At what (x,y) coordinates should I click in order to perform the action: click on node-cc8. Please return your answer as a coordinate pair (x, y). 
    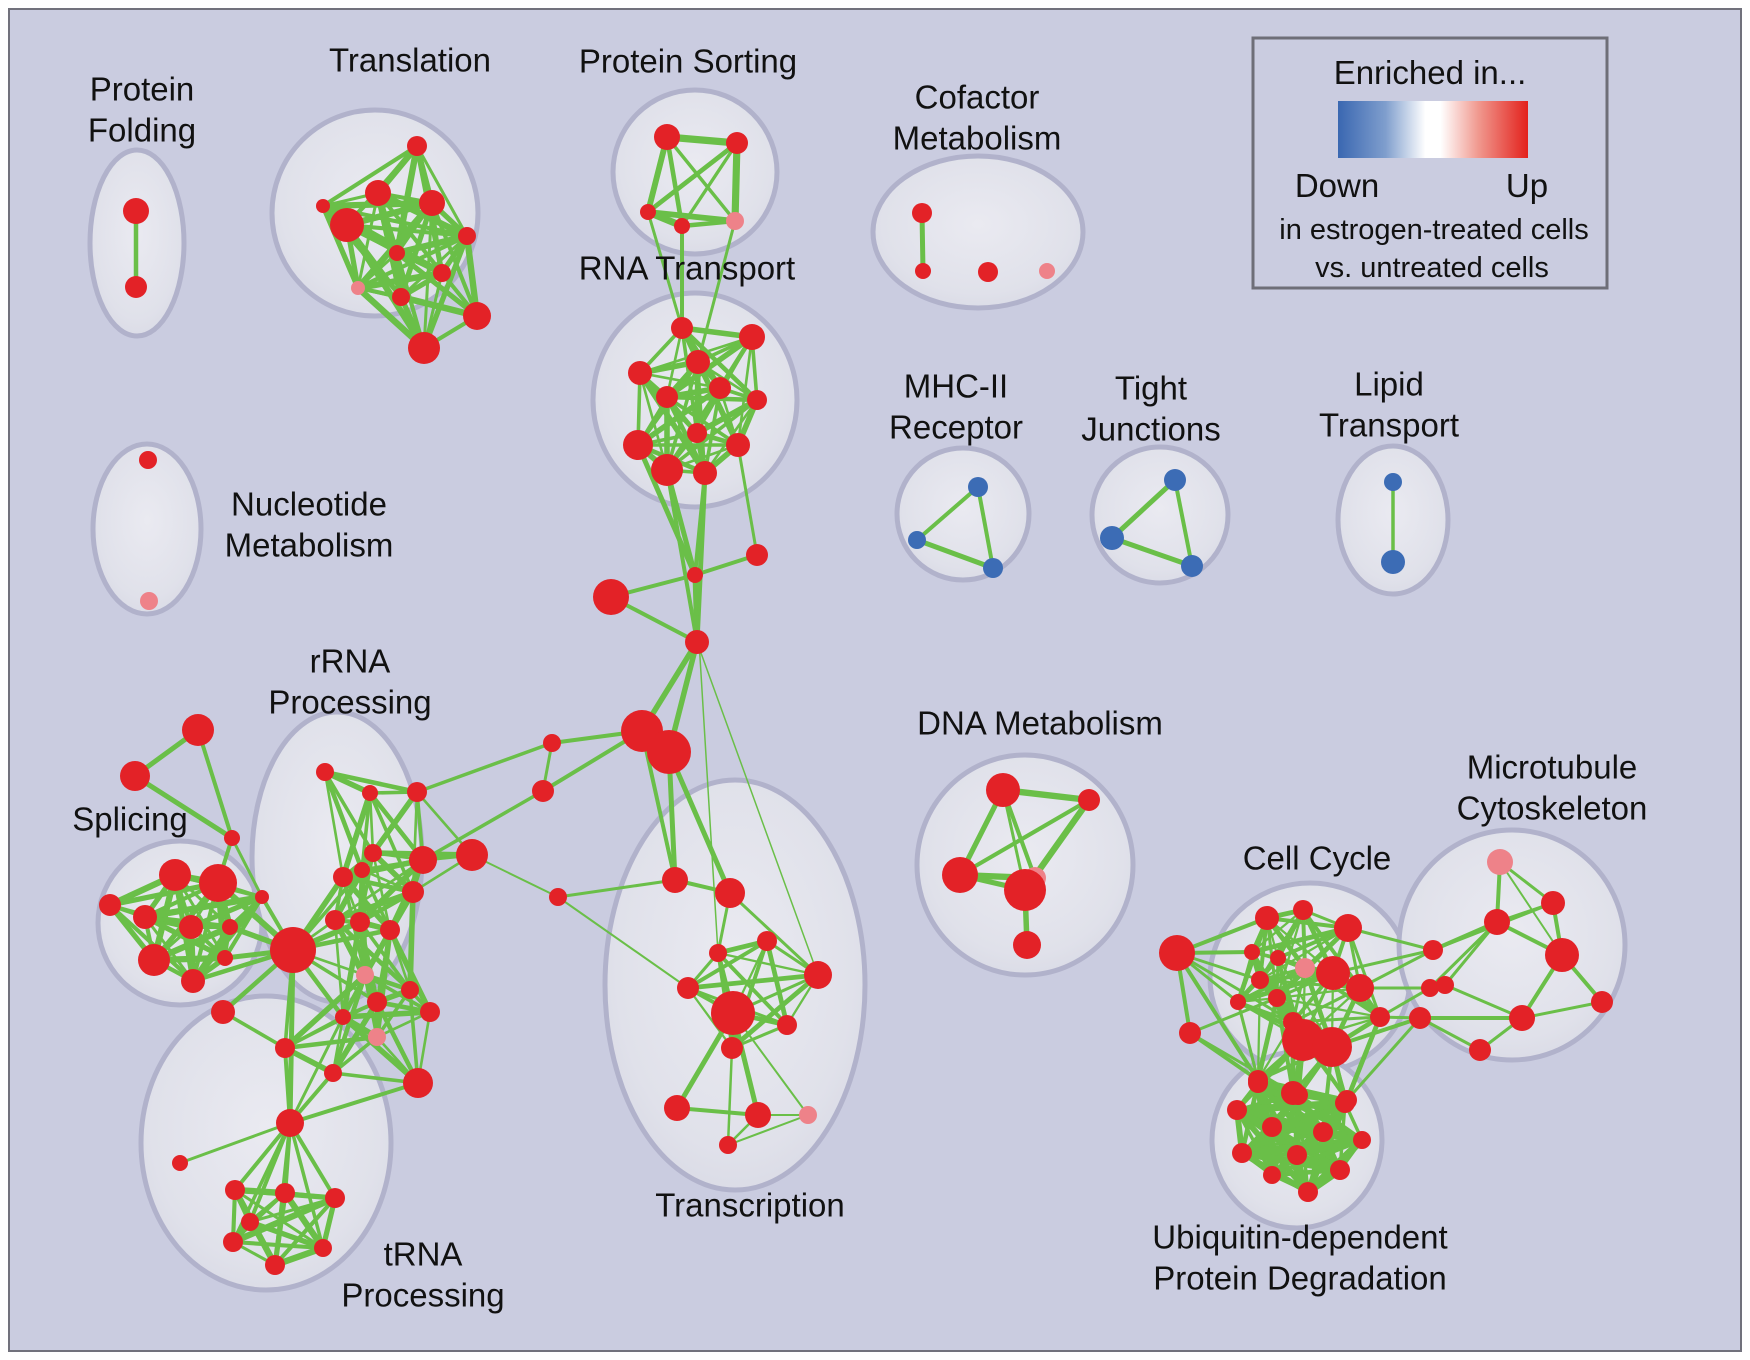
    Looking at the image, I should click on (1277, 998).